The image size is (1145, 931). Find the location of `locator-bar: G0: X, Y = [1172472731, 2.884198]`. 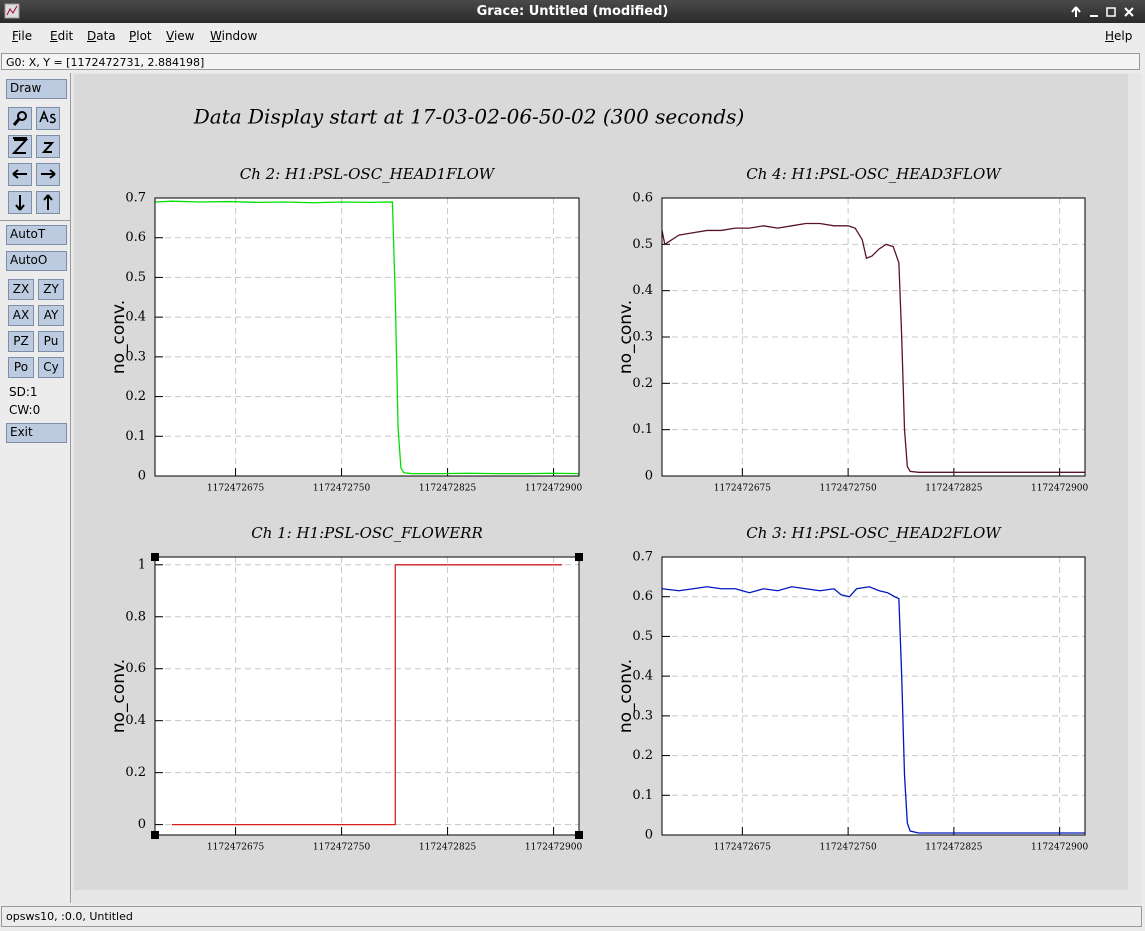

locator-bar: G0: X, Y = [1172472731, 2.884198] is located at coordinates (570, 61).